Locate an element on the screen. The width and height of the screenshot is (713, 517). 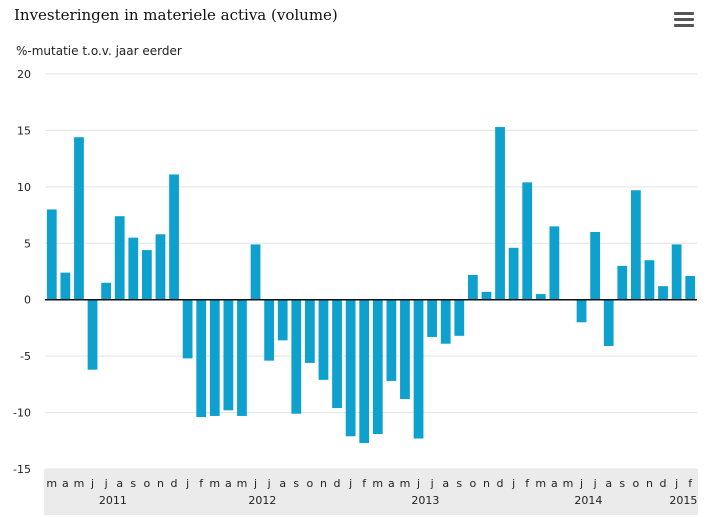
y-tick-label: -5 is located at coordinates (25, 356).